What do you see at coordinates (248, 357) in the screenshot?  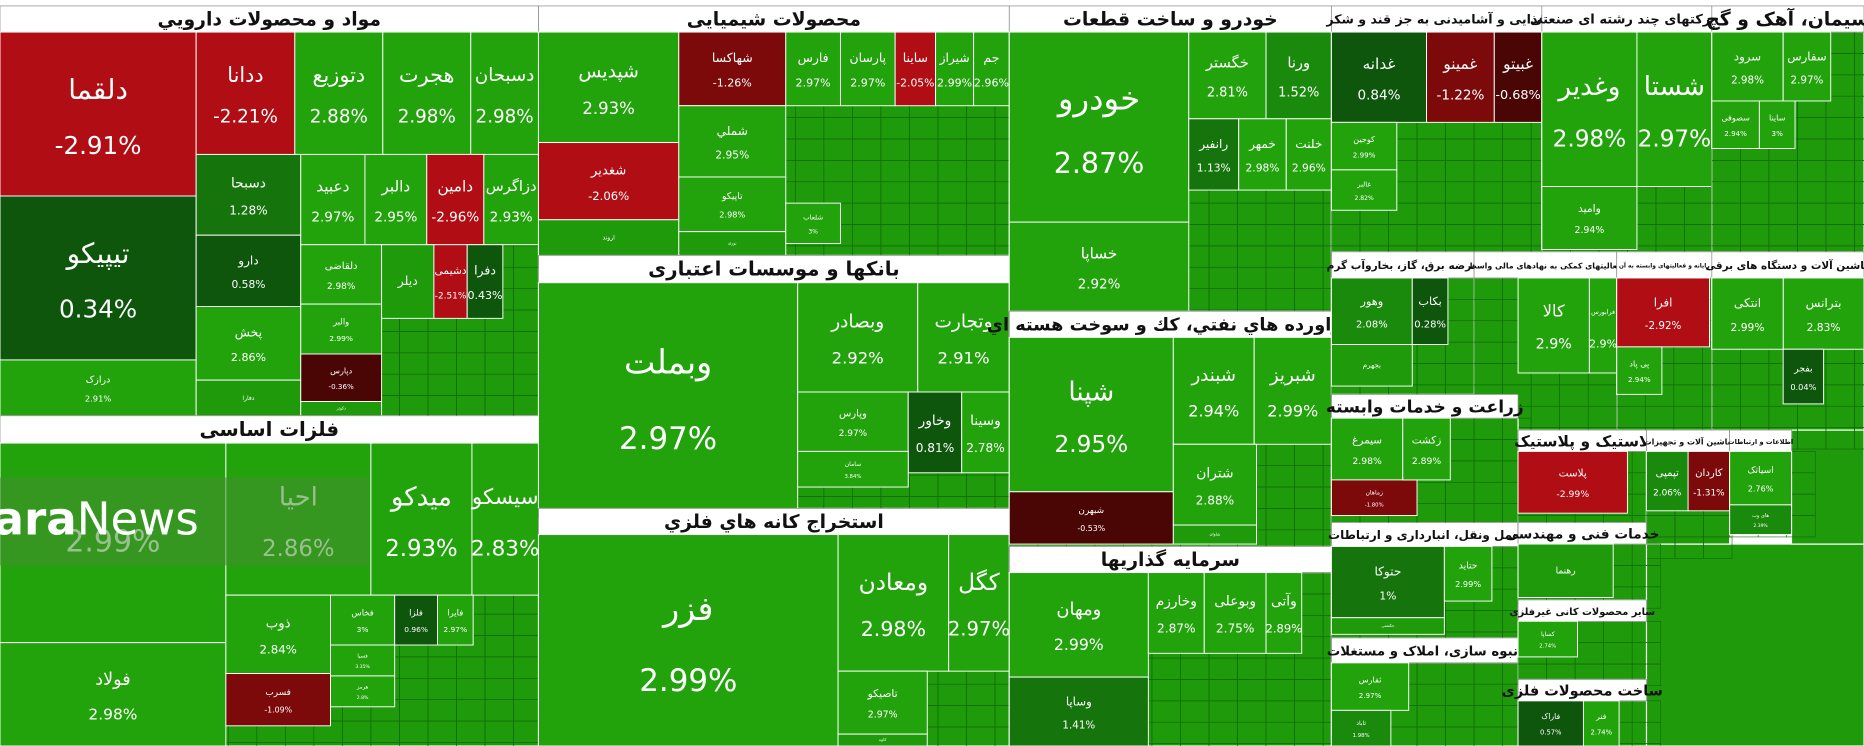 I see `tile-change: 2.86%` at bounding box center [248, 357].